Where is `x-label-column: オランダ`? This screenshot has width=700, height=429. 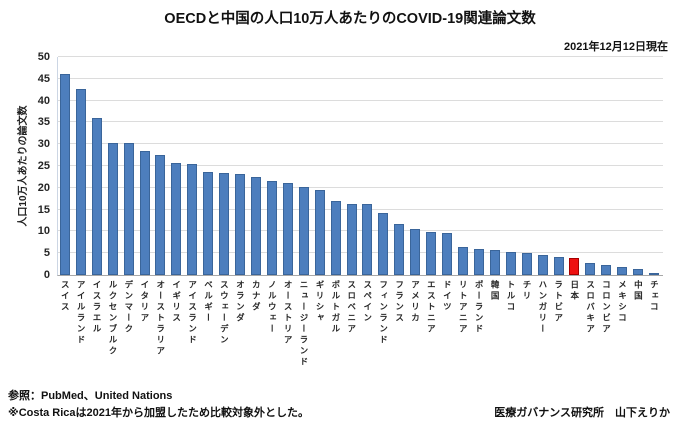 x-label-column: オランダ is located at coordinates (240, 302).